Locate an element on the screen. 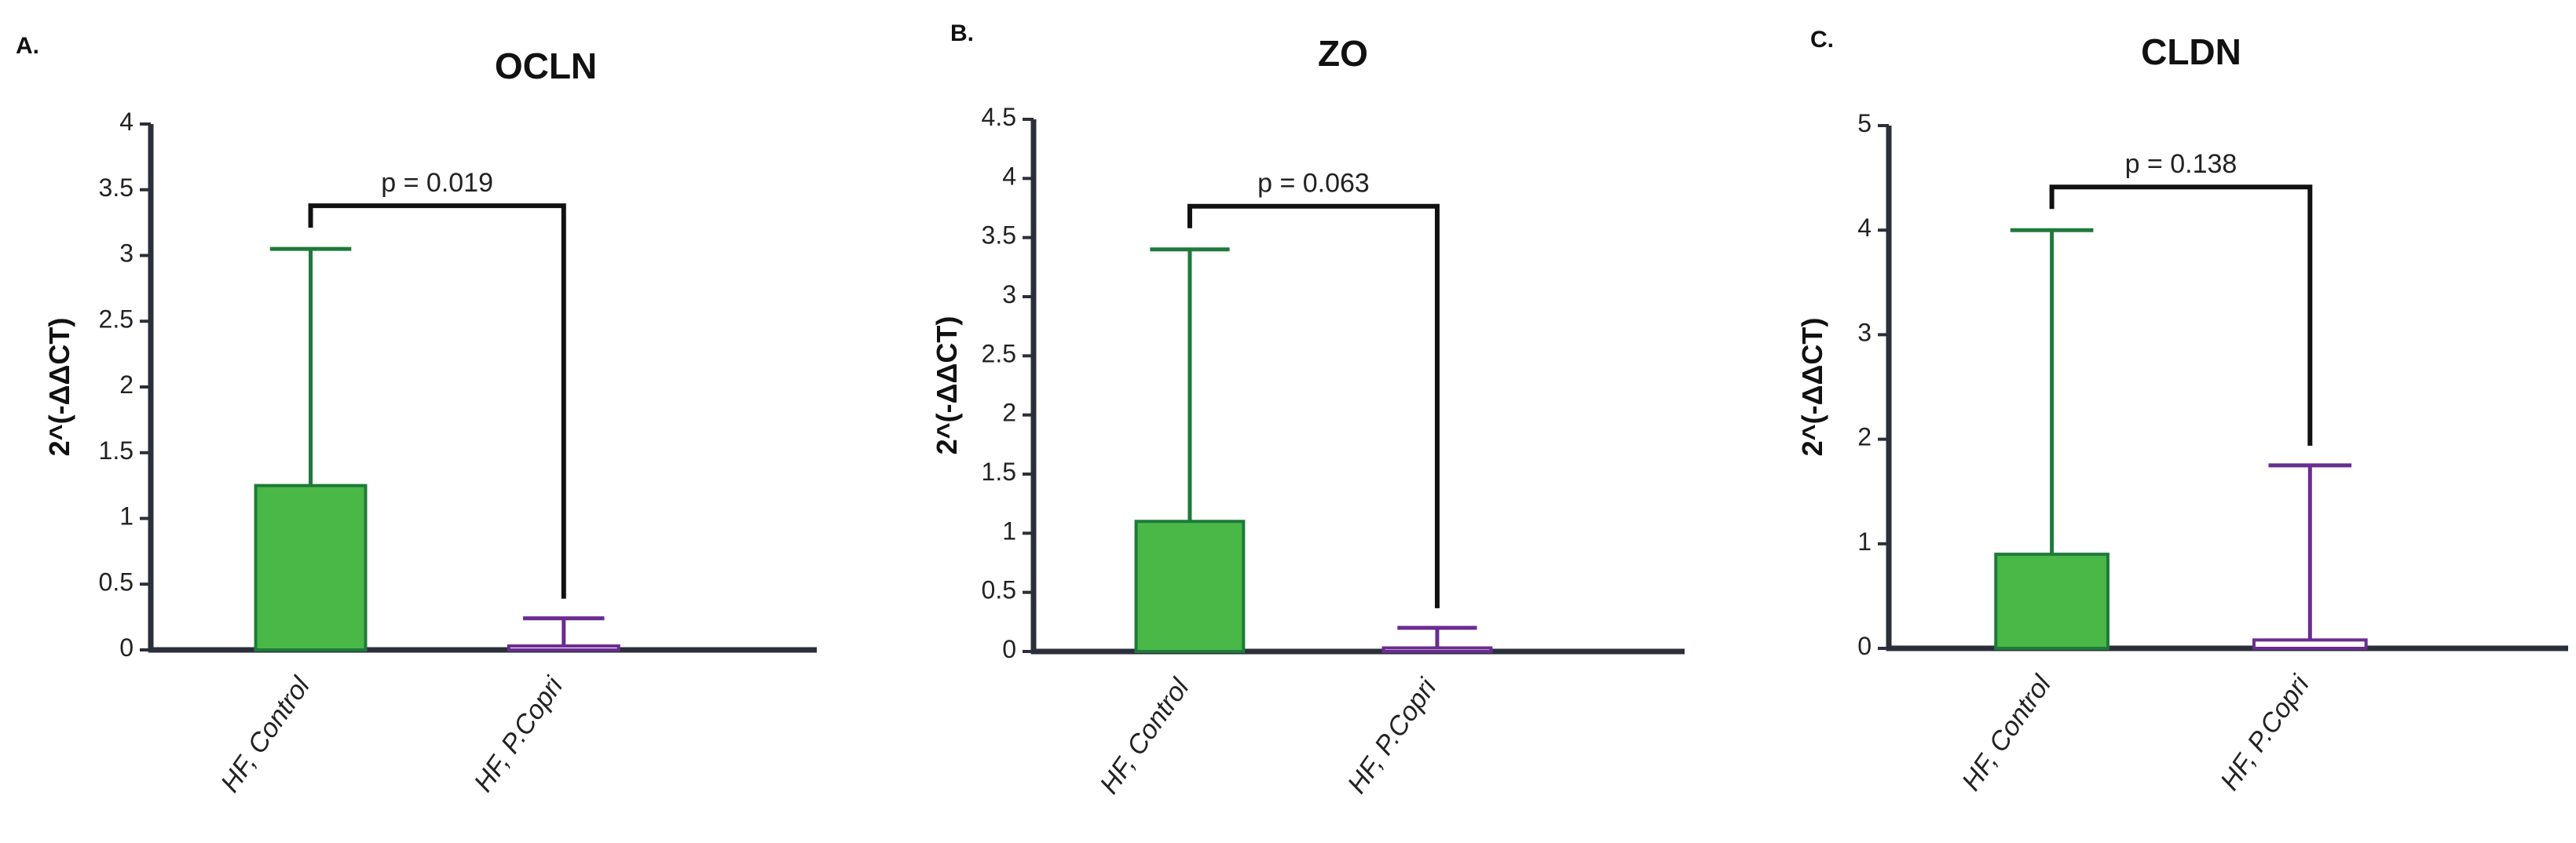 The width and height of the screenshot is (2576, 843). p-value-label: p = 0.063 is located at coordinates (1314, 184).